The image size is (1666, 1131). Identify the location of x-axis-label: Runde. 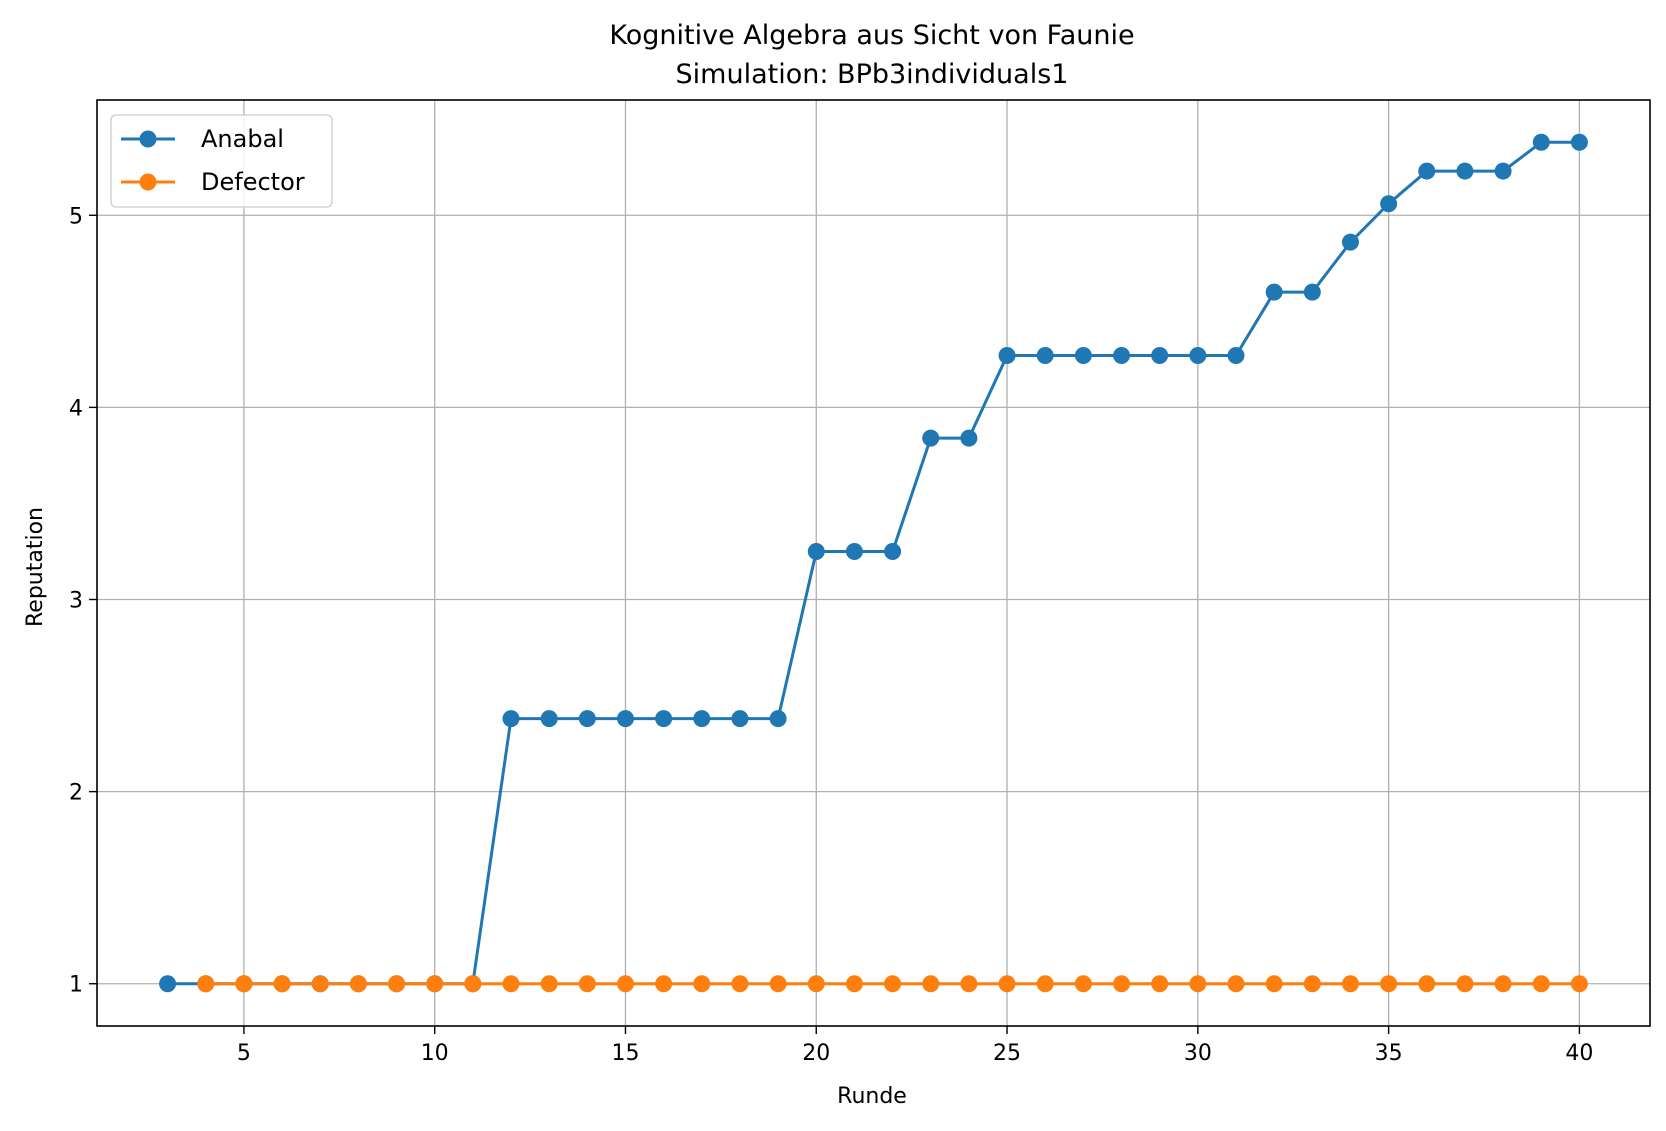
(872, 1096).